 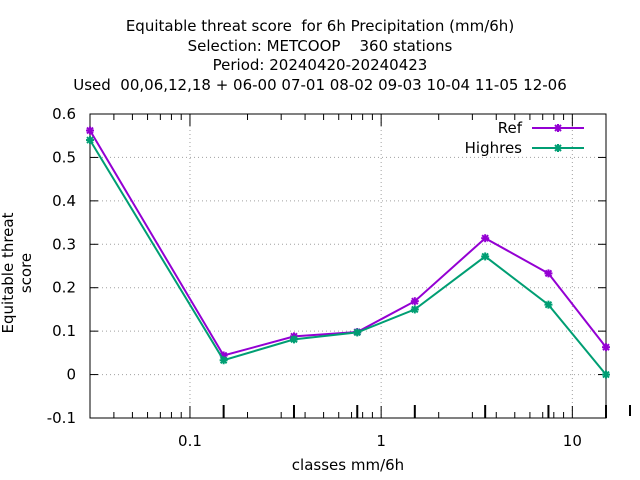 What do you see at coordinates (348, 465) in the screenshot?
I see `x-axis-label: classes mm/6h` at bounding box center [348, 465].